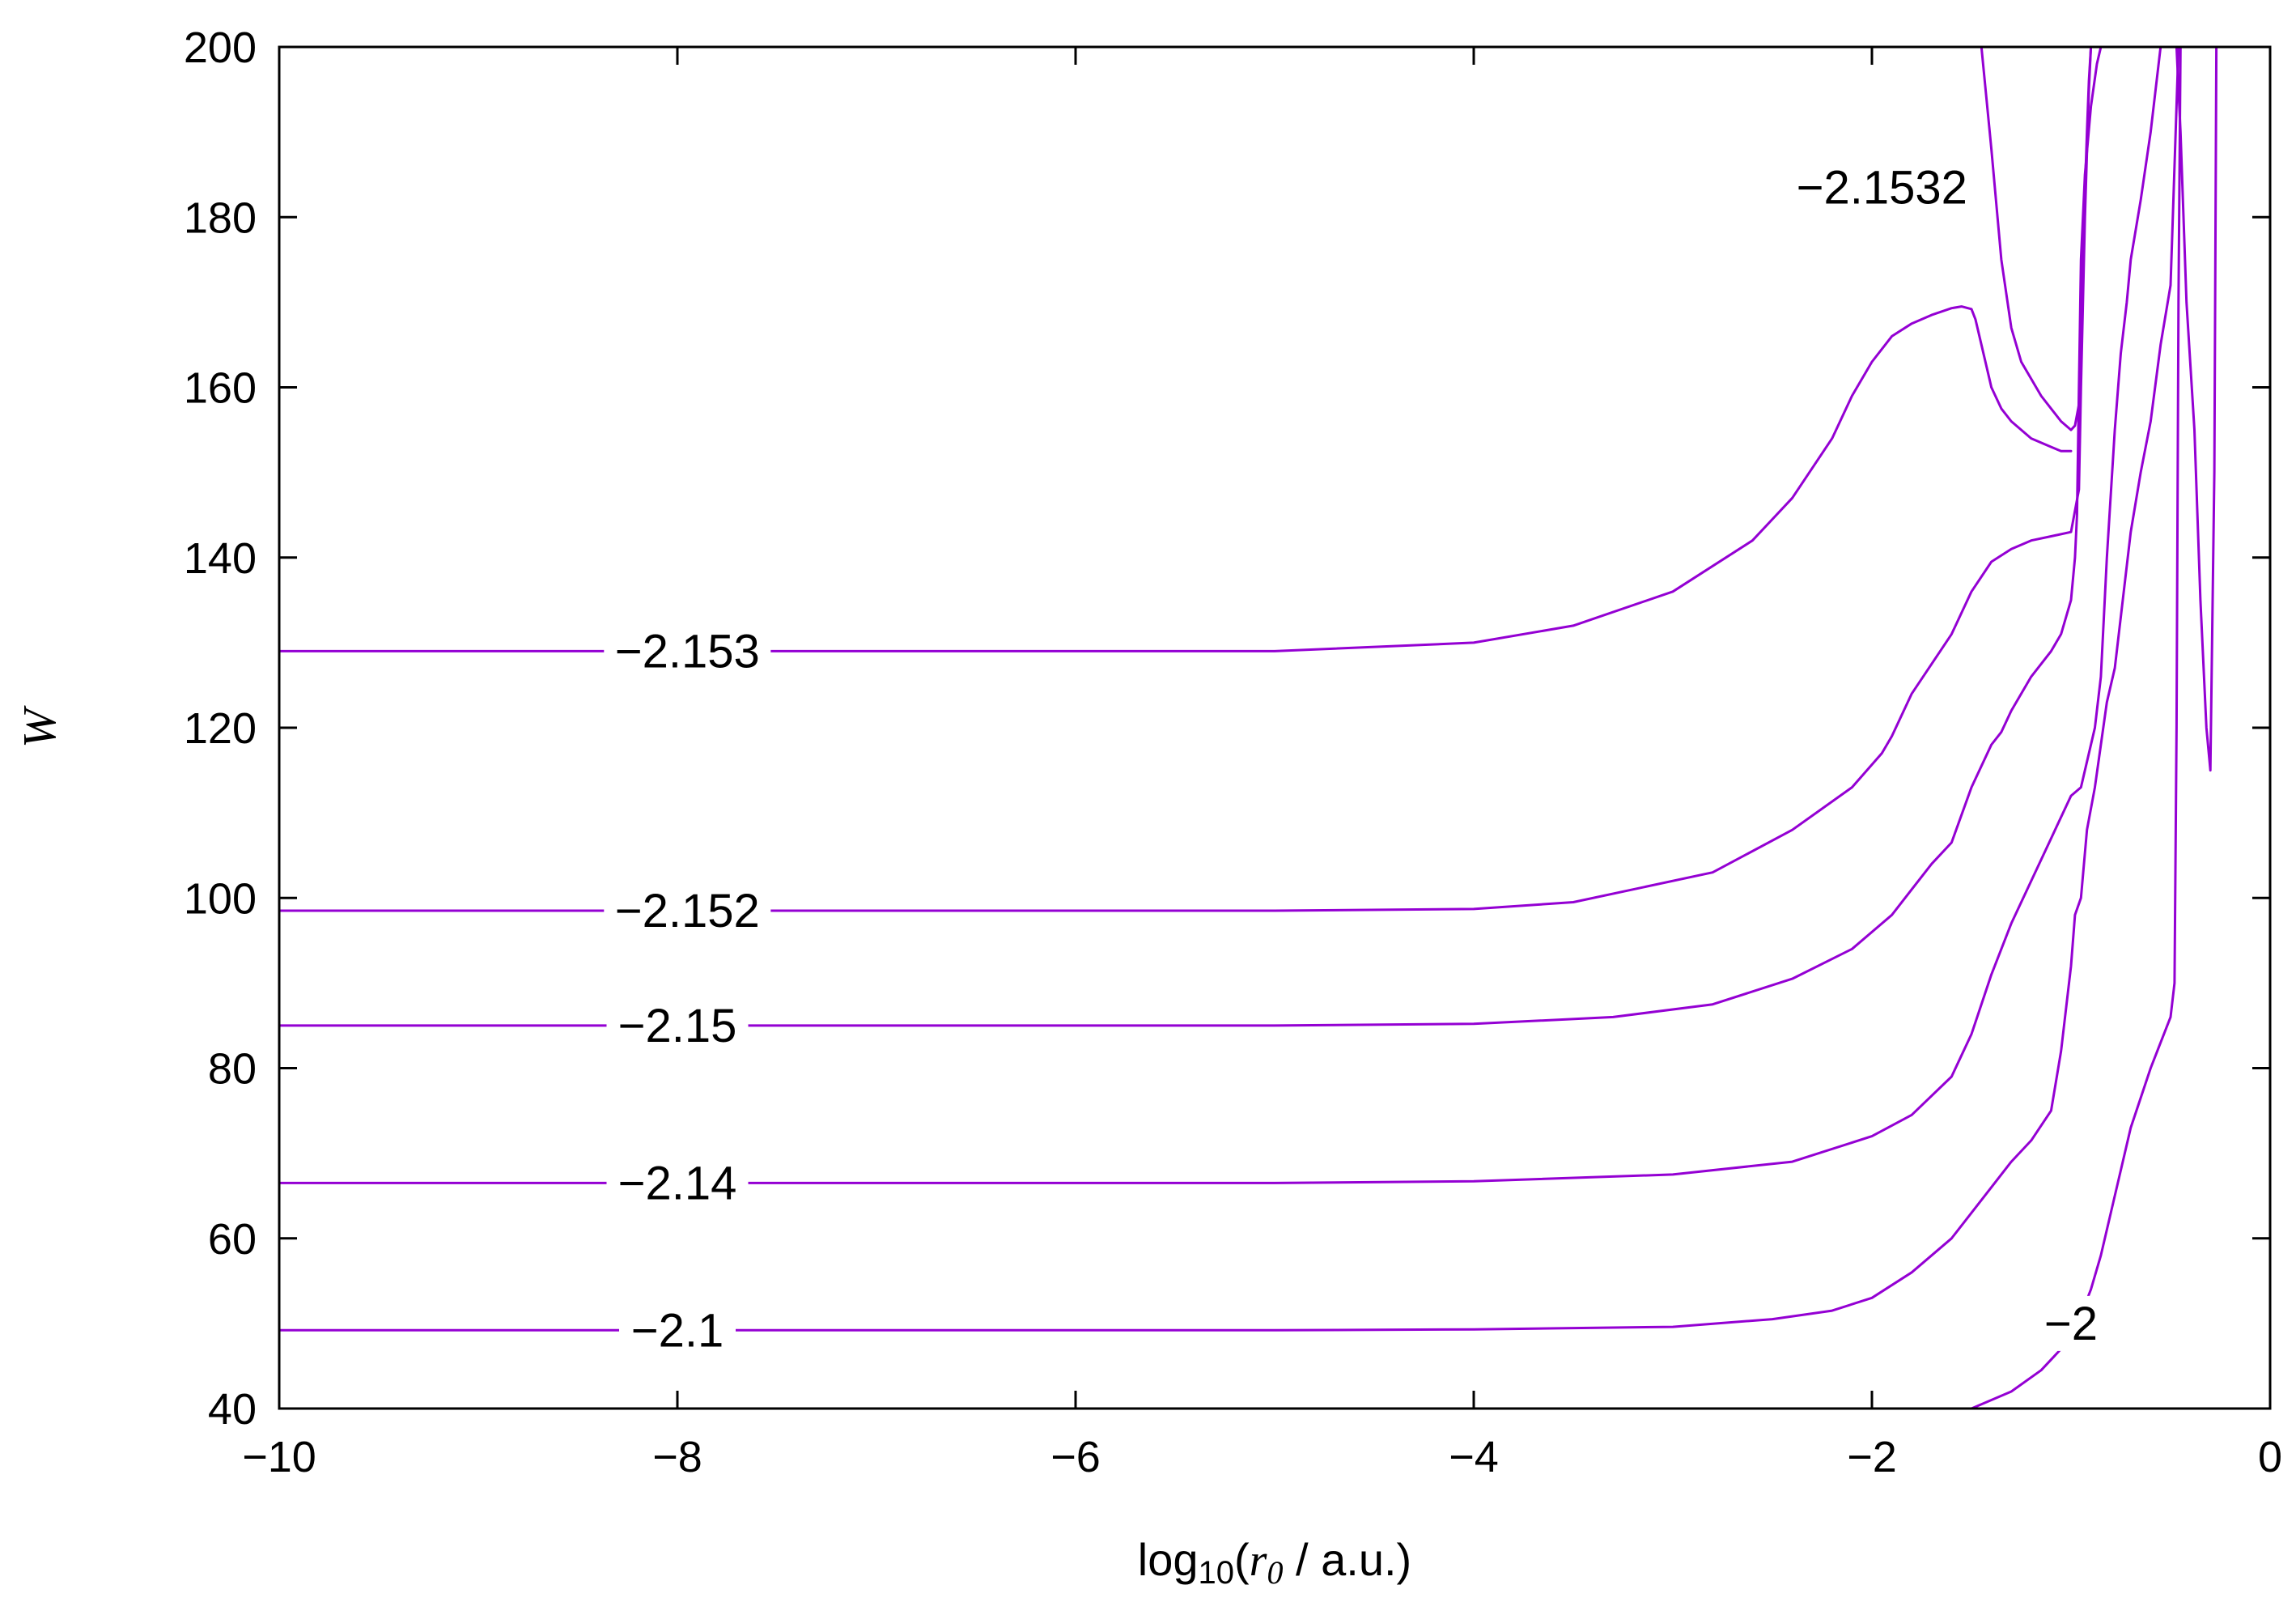 This screenshot has height=1602, width=2296. I want to click on x-tick-label-1: −8, so click(677, 1457).